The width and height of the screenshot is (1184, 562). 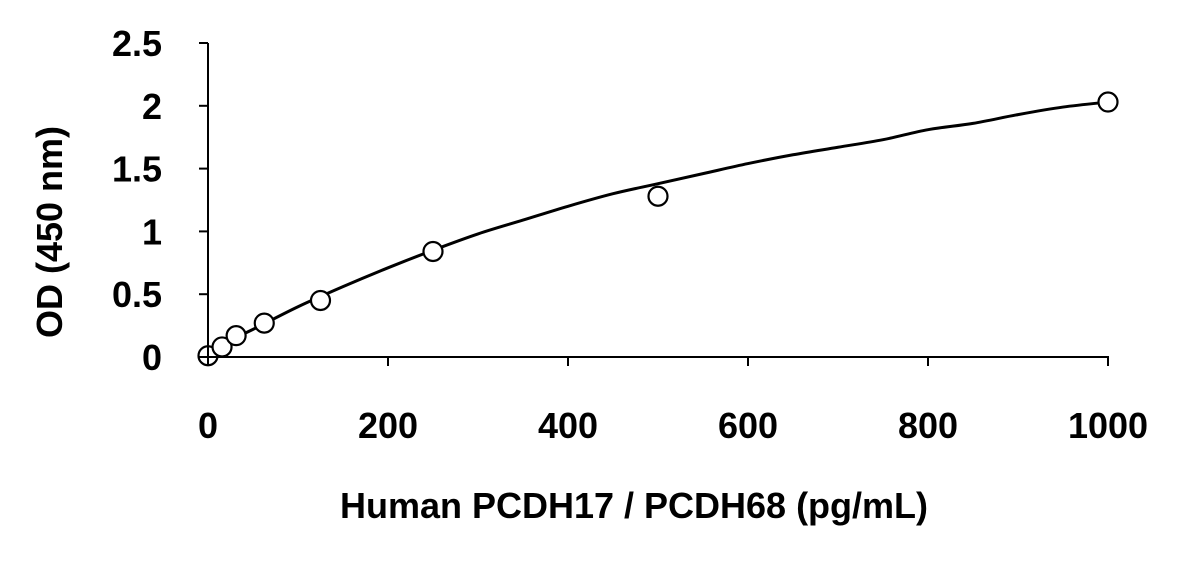 I want to click on y-tick-label: 1.5, so click(x=137, y=169).